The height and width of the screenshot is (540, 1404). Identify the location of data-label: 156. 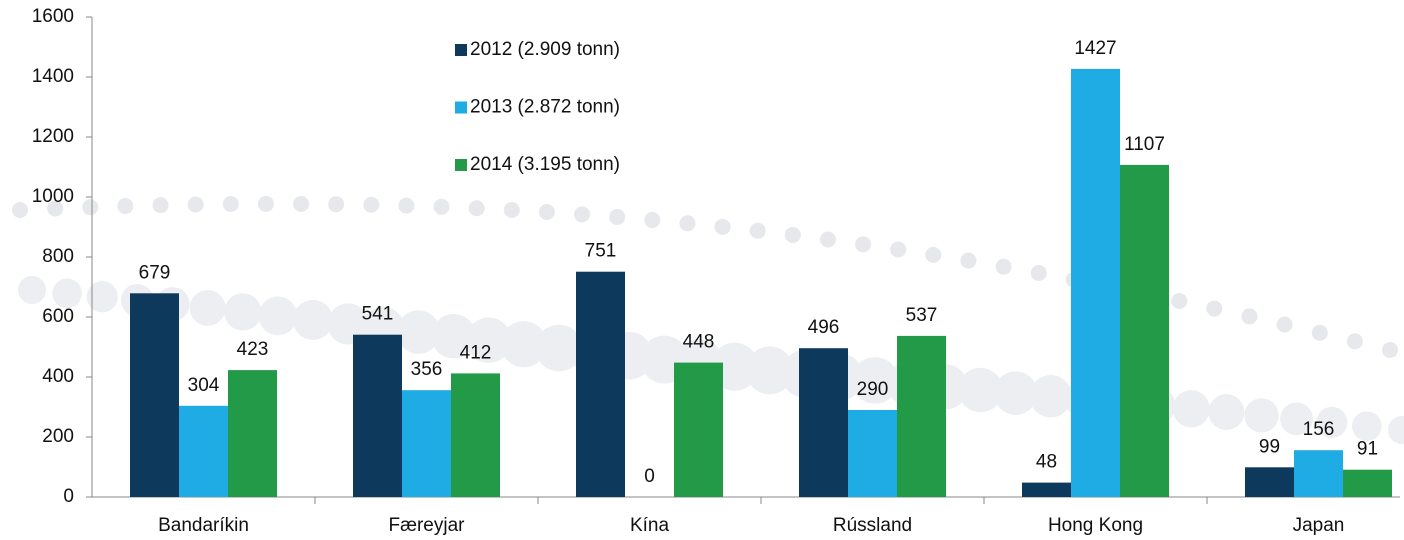
(1319, 429).